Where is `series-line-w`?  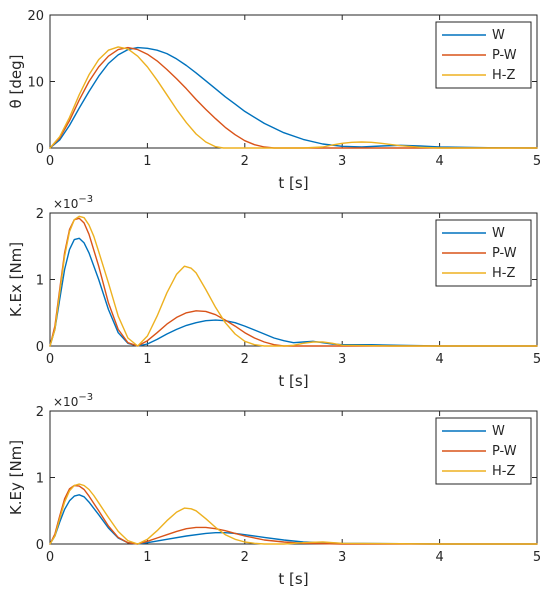
series-line-w is located at coordinates (293, 519).